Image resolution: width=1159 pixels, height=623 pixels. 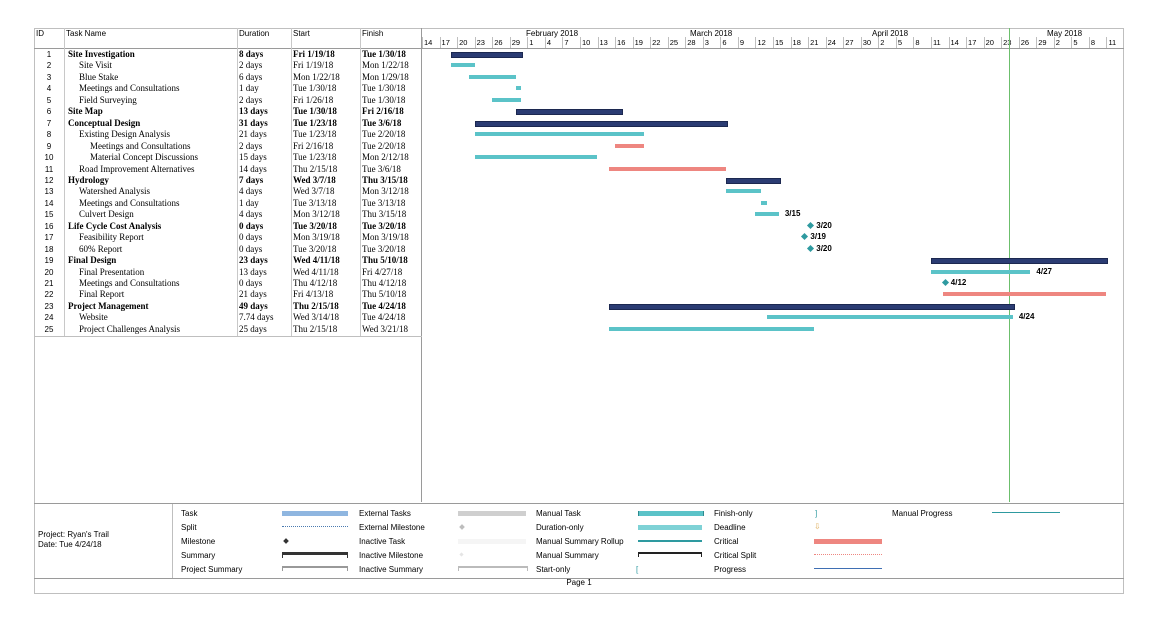 I want to click on task-duration: 15 days, so click(x=253, y=157).